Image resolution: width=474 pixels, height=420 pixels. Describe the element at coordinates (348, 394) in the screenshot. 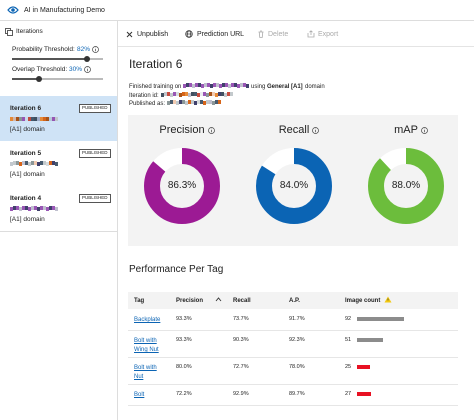

I see `image-count: 27` at that location.